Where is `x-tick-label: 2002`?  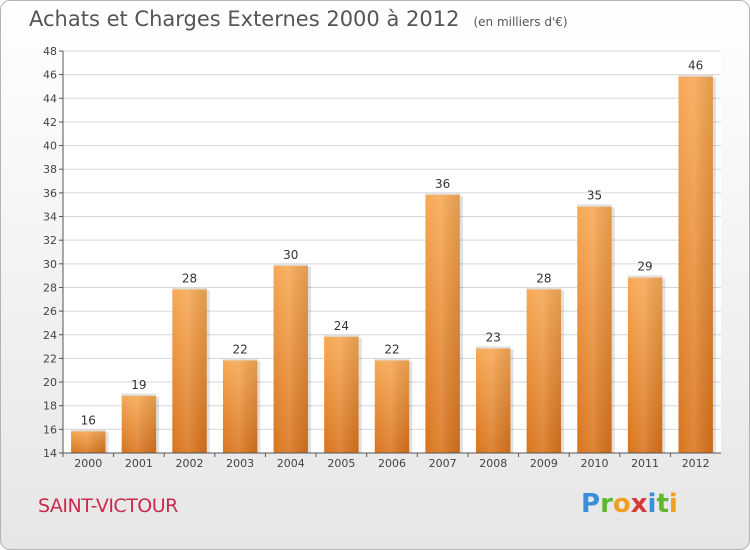
x-tick-label: 2002 is located at coordinates (190, 463).